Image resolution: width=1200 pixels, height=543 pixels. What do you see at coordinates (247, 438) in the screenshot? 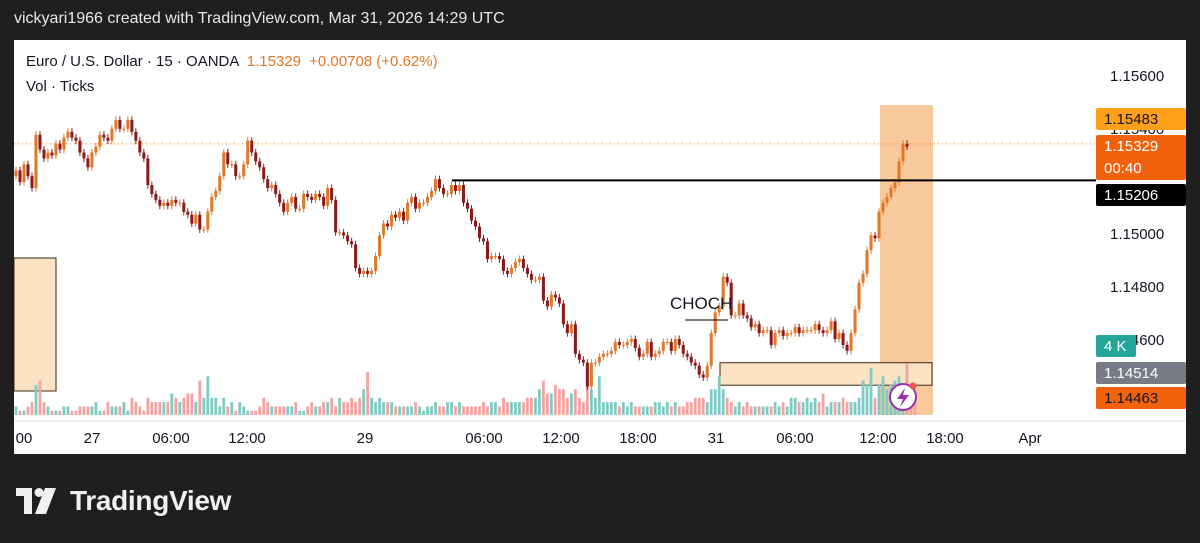
I see `x-tick-label: 12:00` at bounding box center [247, 438].